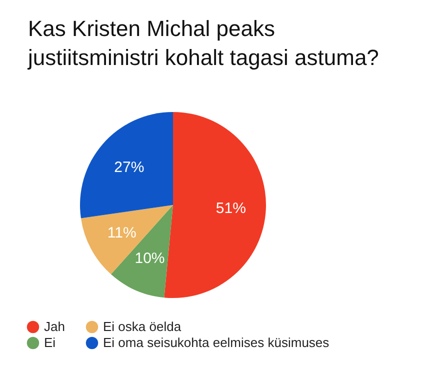 The width and height of the screenshot is (438, 387). Describe the element at coordinates (142, 326) in the screenshot. I see `legend-label: Ei oska öelda` at that location.